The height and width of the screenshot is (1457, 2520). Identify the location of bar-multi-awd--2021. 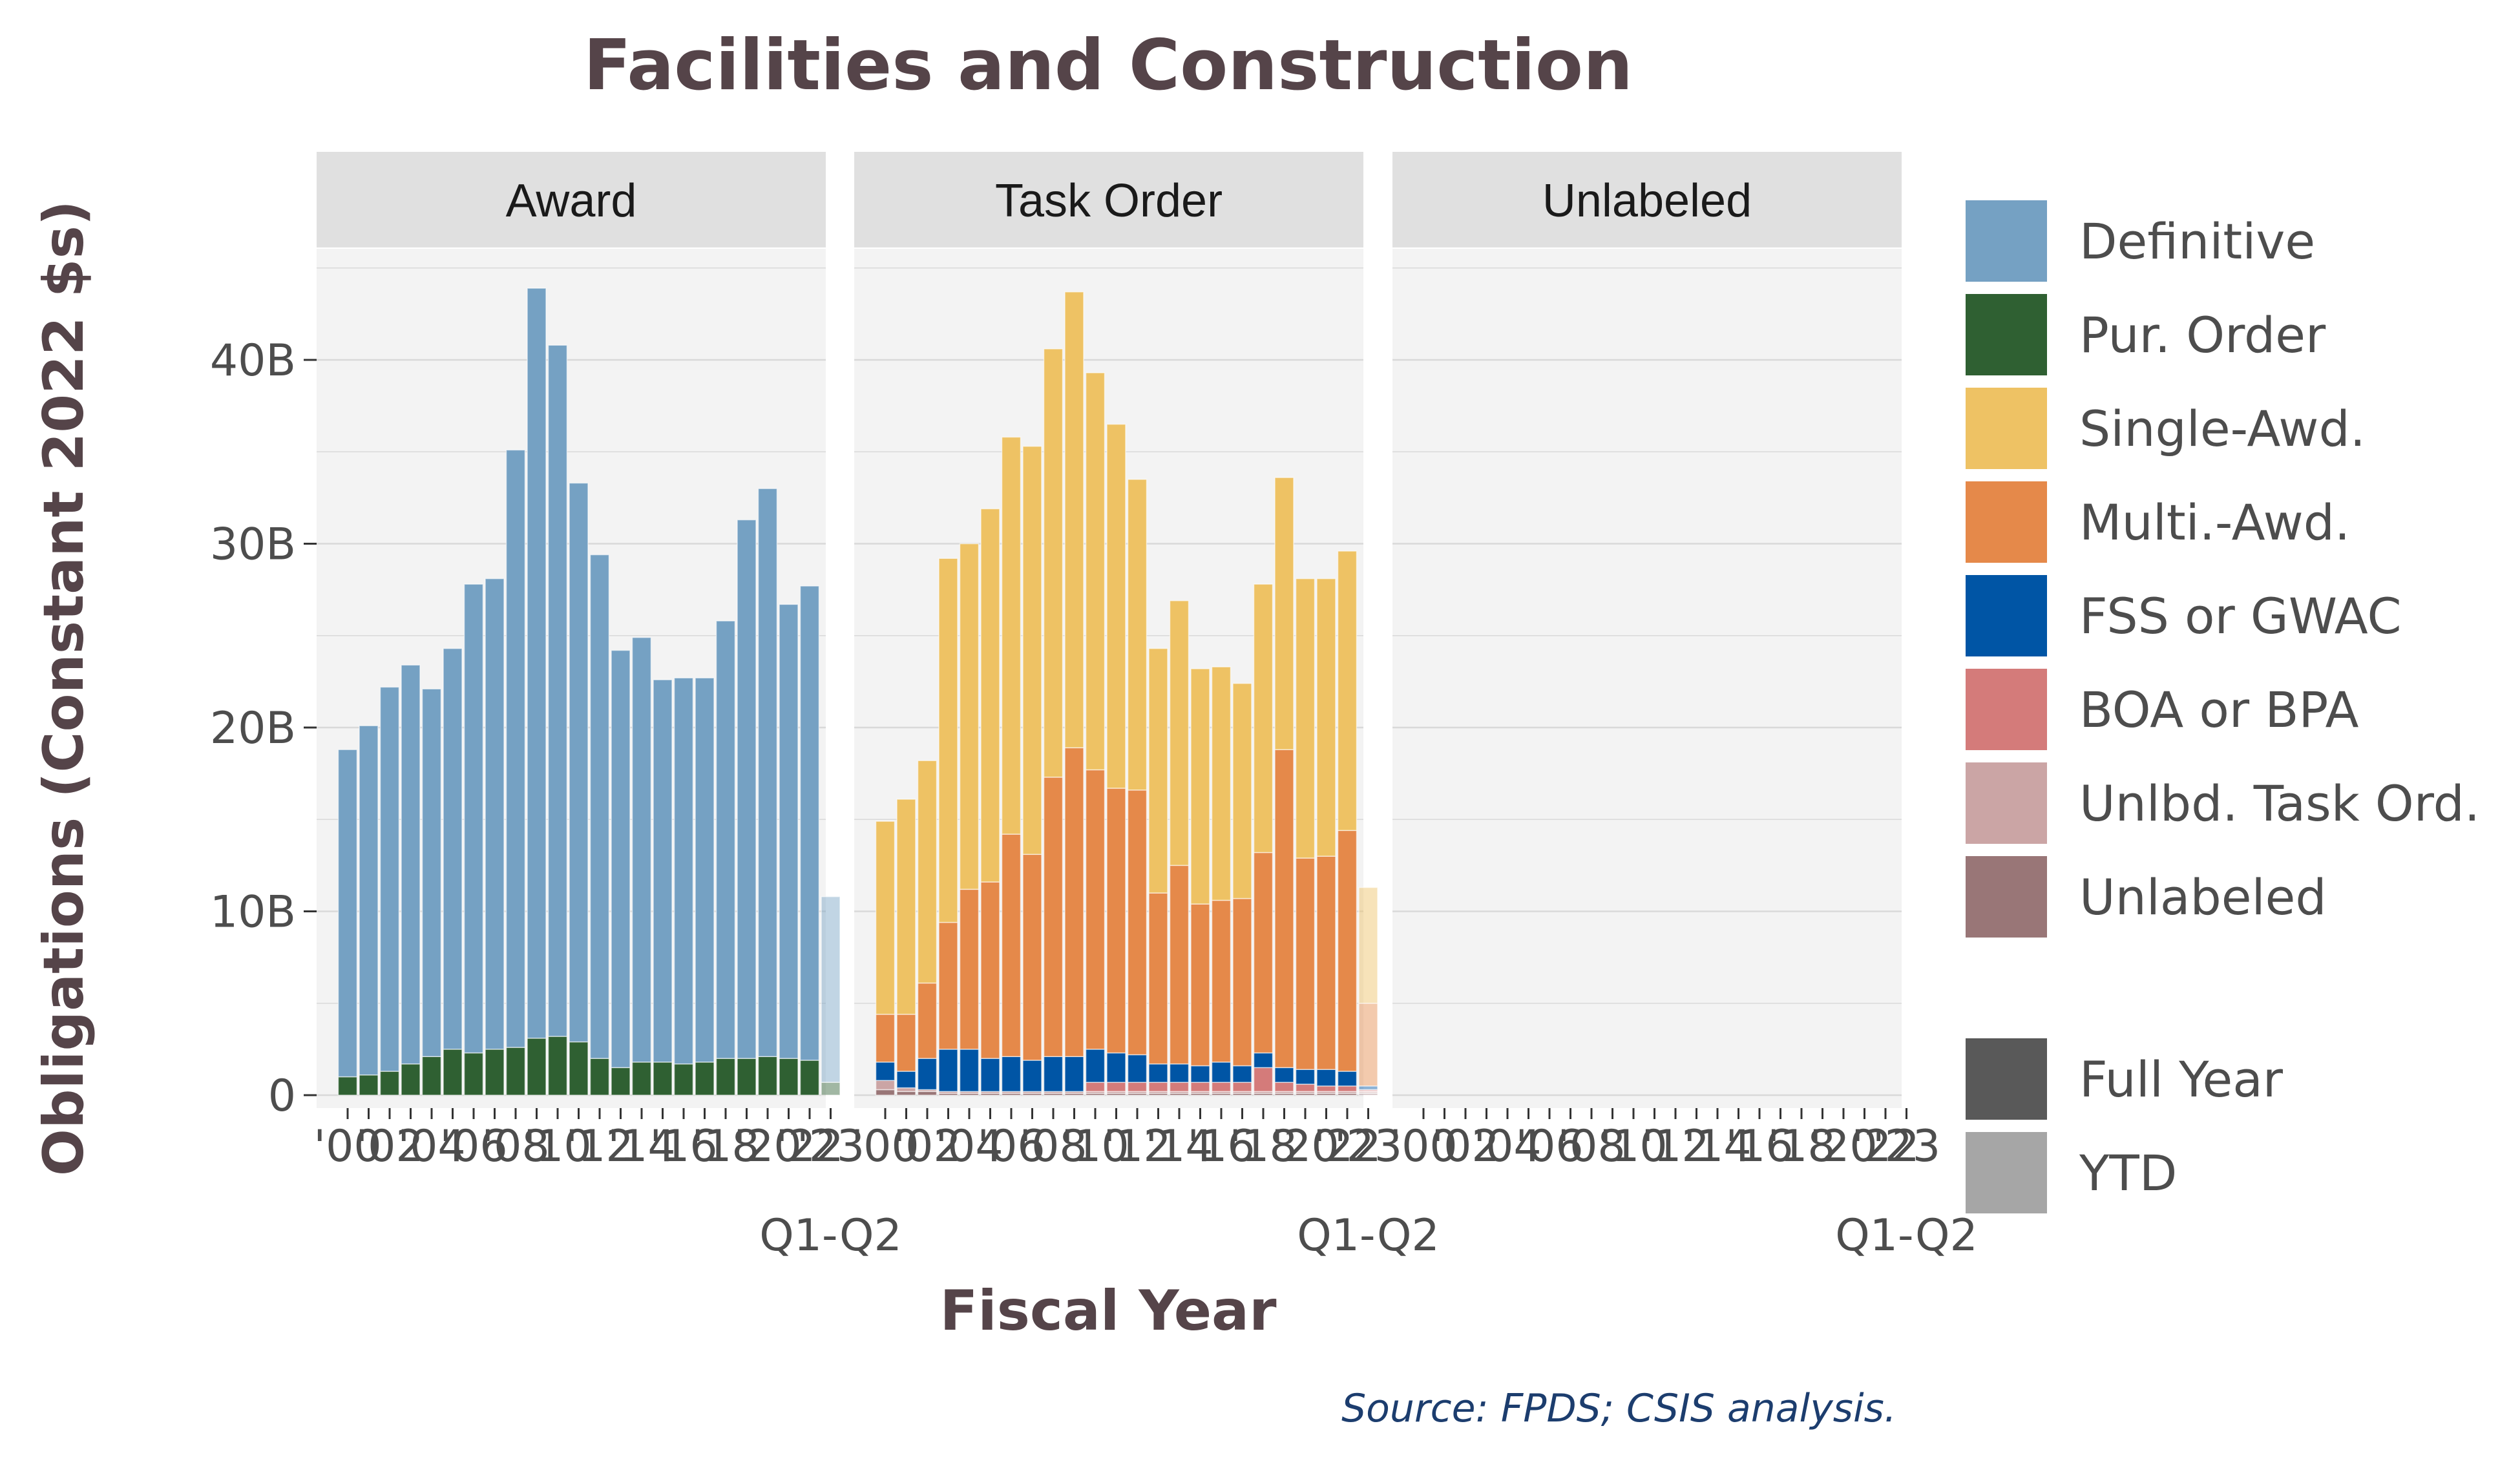
(1326, 962).